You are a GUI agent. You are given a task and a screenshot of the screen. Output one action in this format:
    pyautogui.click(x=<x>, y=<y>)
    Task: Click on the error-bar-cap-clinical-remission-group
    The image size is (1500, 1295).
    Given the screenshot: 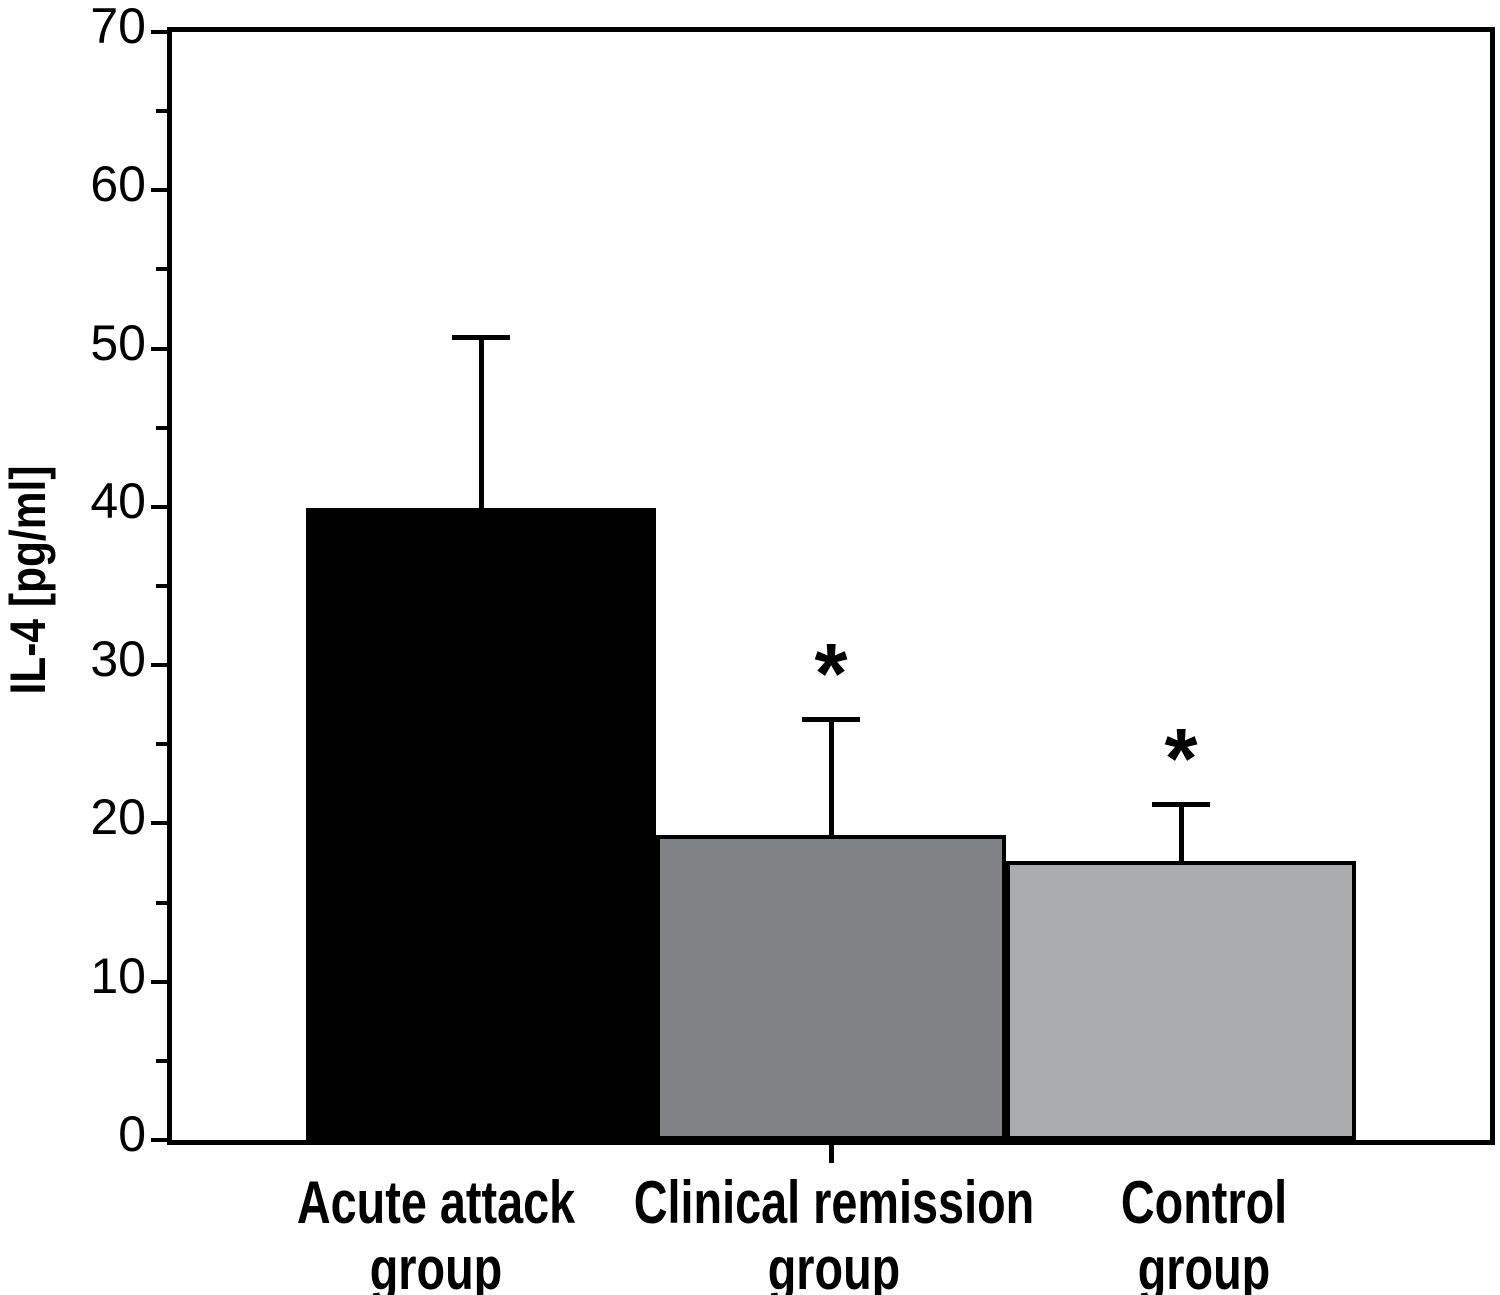 What is the action you would take?
    pyautogui.click(x=831, y=719)
    